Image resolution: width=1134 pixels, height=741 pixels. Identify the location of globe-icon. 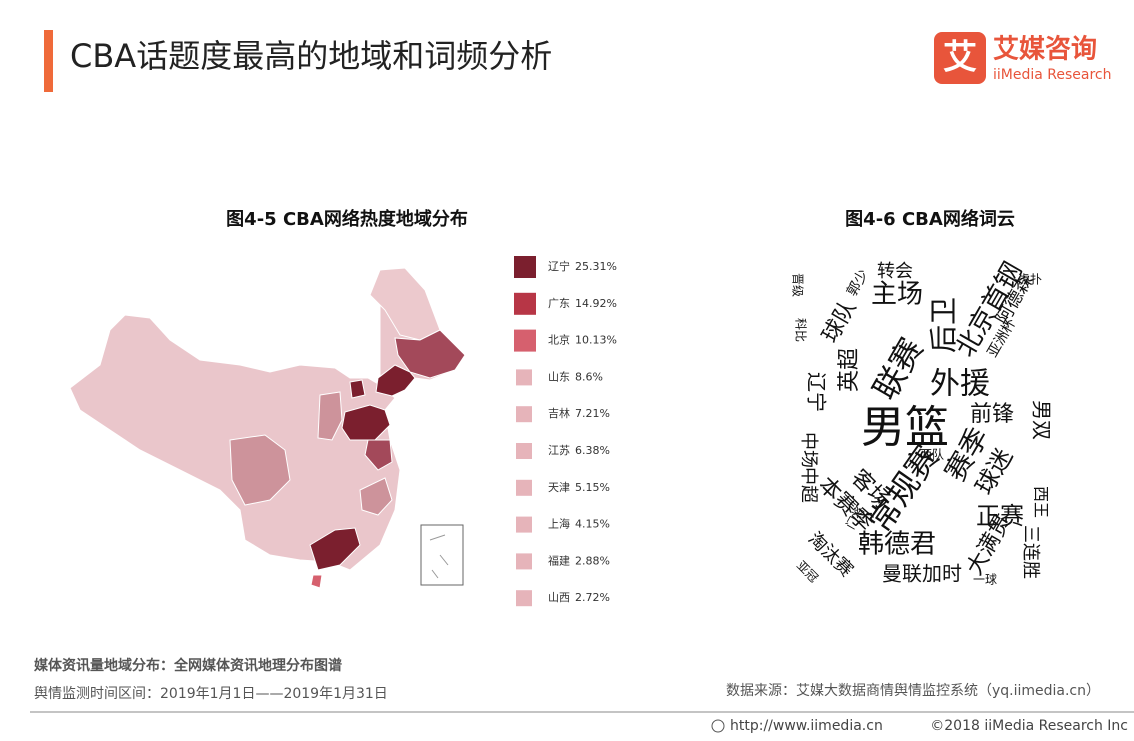
(718, 726).